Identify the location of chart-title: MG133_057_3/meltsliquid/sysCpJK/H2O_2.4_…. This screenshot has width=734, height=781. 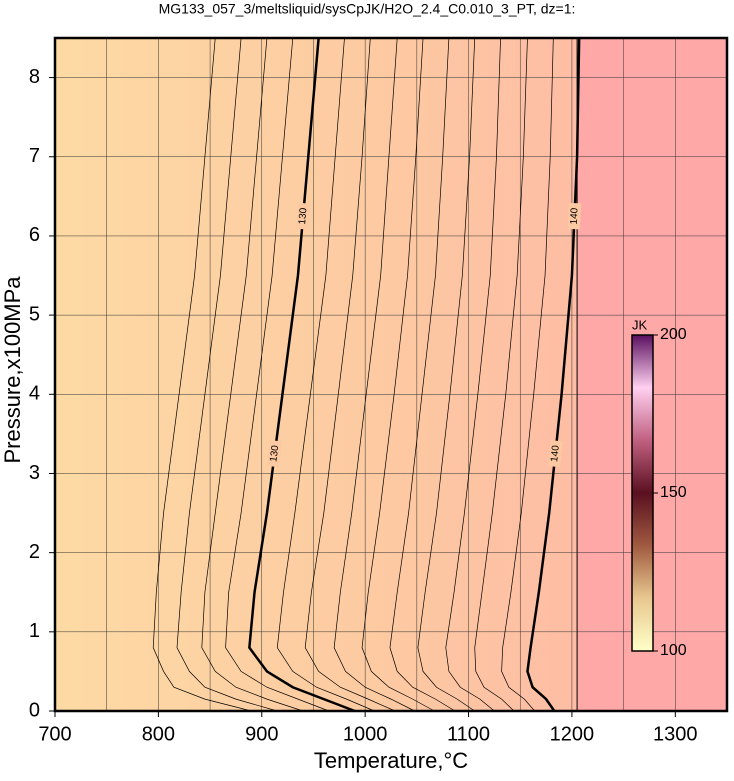
(367, 9).